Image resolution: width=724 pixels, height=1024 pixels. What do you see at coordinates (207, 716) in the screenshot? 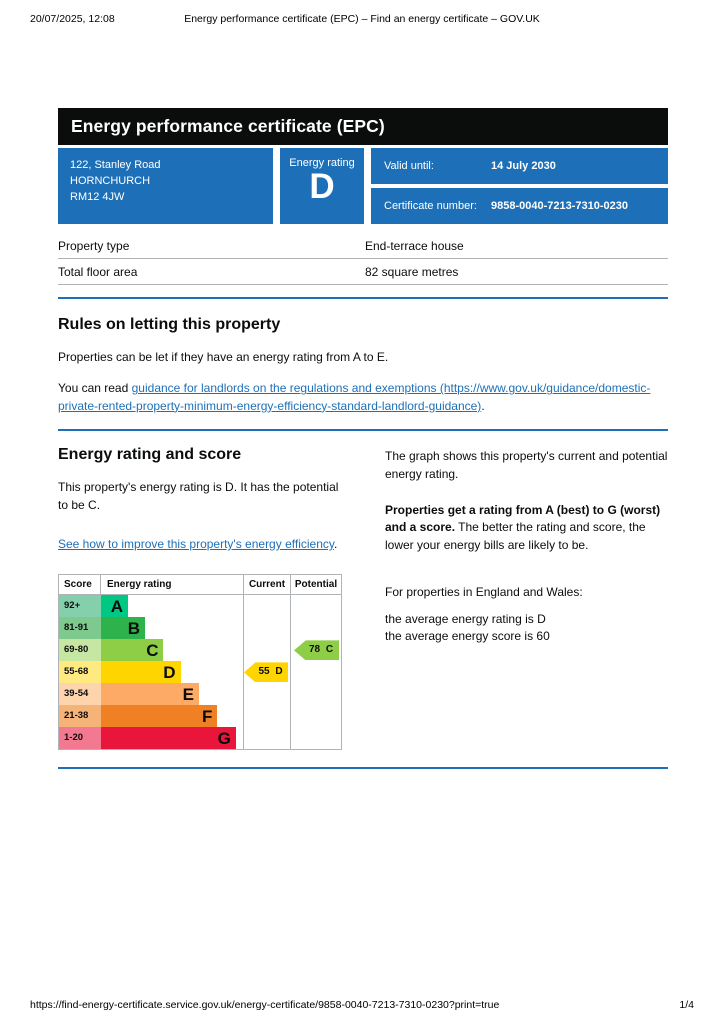
I see `band-letter: F` at bounding box center [207, 716].